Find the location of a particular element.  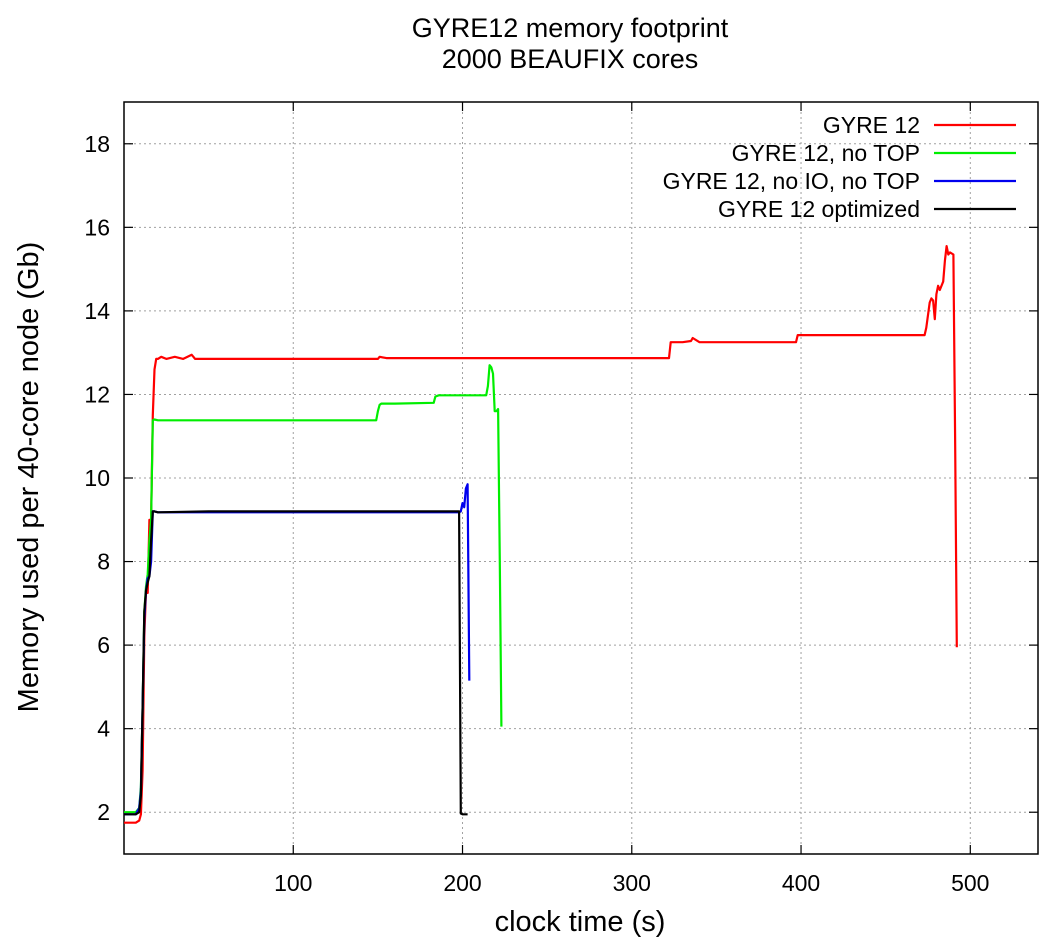

y-tick-label: 8 is located at coordinates (103, 562).